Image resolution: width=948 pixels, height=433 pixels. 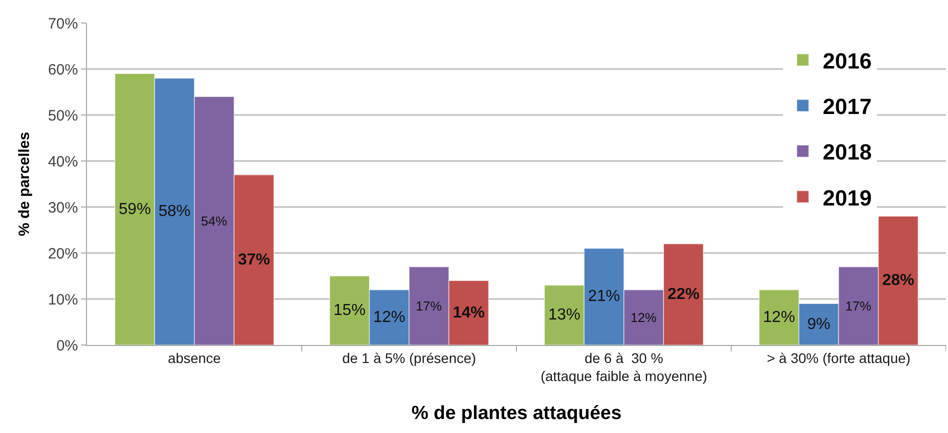 What do you see at coordinates (63, 69) in the screenshot?
I see `y-tick-label: 60%` at bounding box center [63, 69].